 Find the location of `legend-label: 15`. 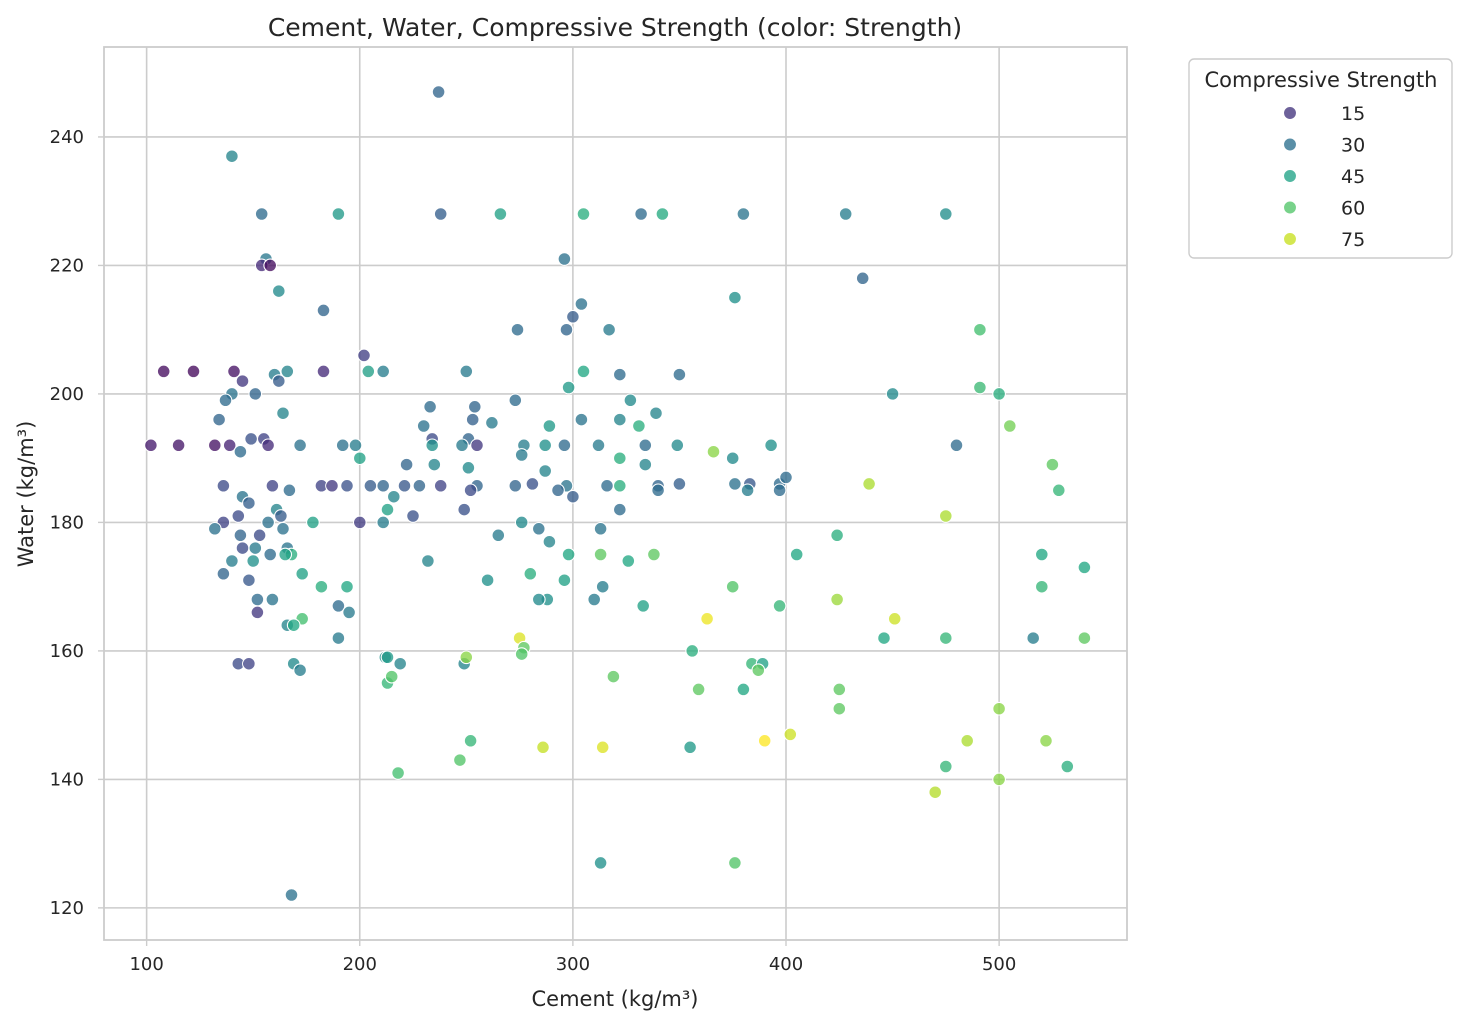

legend-label: 15 is located at coordinates (1353, 114).